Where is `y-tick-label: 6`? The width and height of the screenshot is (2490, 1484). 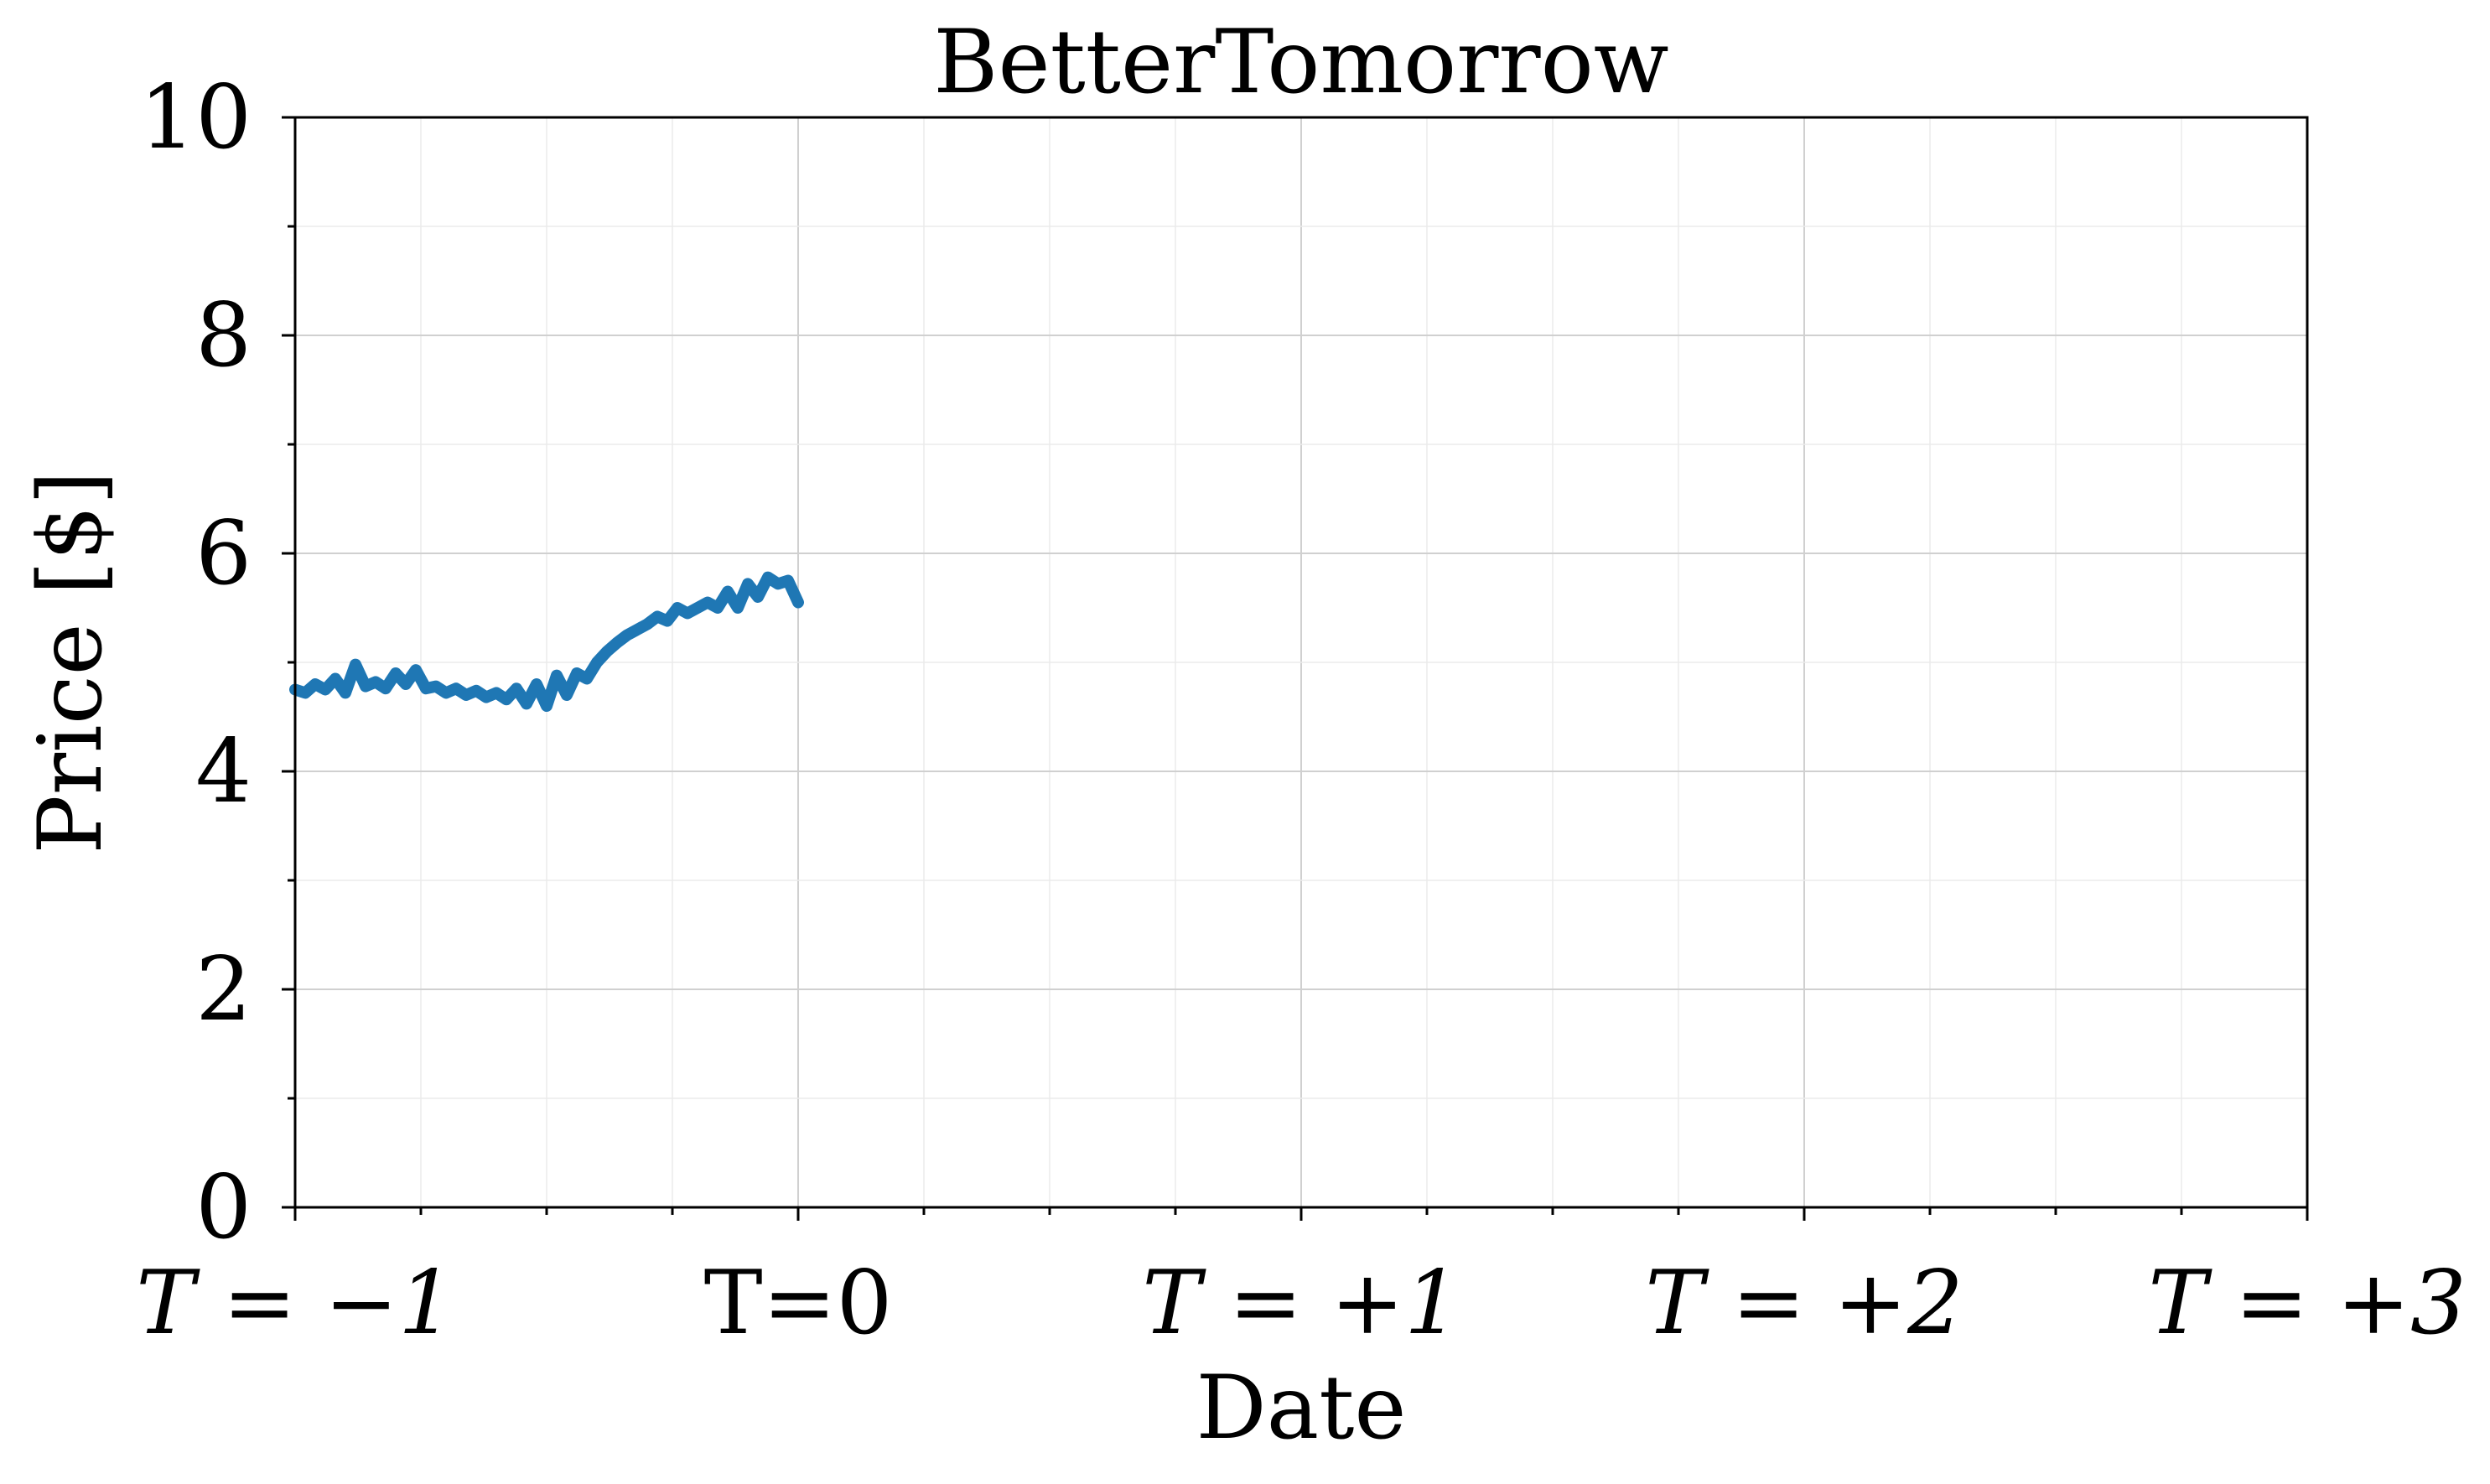
y-tick-label: 6 is located at coordinates (223, 553).